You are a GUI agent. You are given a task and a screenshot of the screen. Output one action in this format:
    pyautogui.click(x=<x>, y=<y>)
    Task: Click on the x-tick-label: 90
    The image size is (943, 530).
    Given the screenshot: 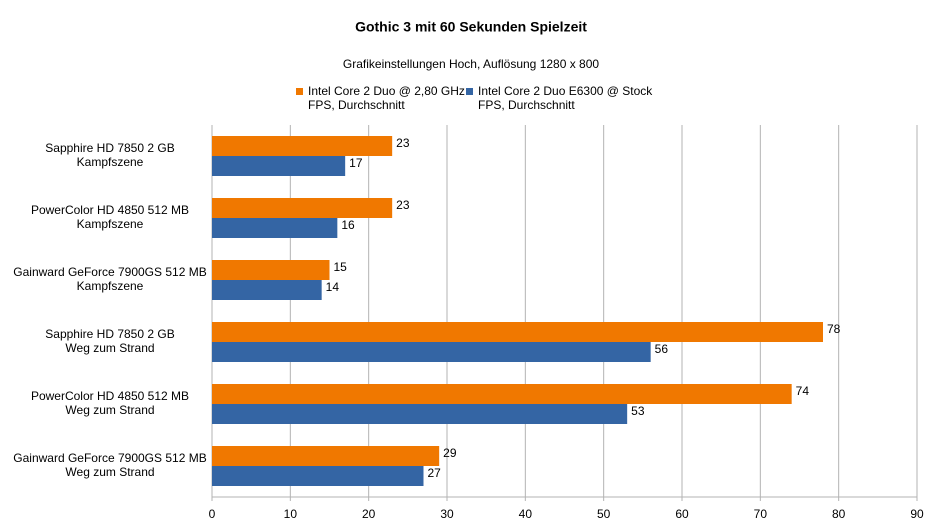 What is the action you would take?
    pyautogui.click(x=917, y=514)
    